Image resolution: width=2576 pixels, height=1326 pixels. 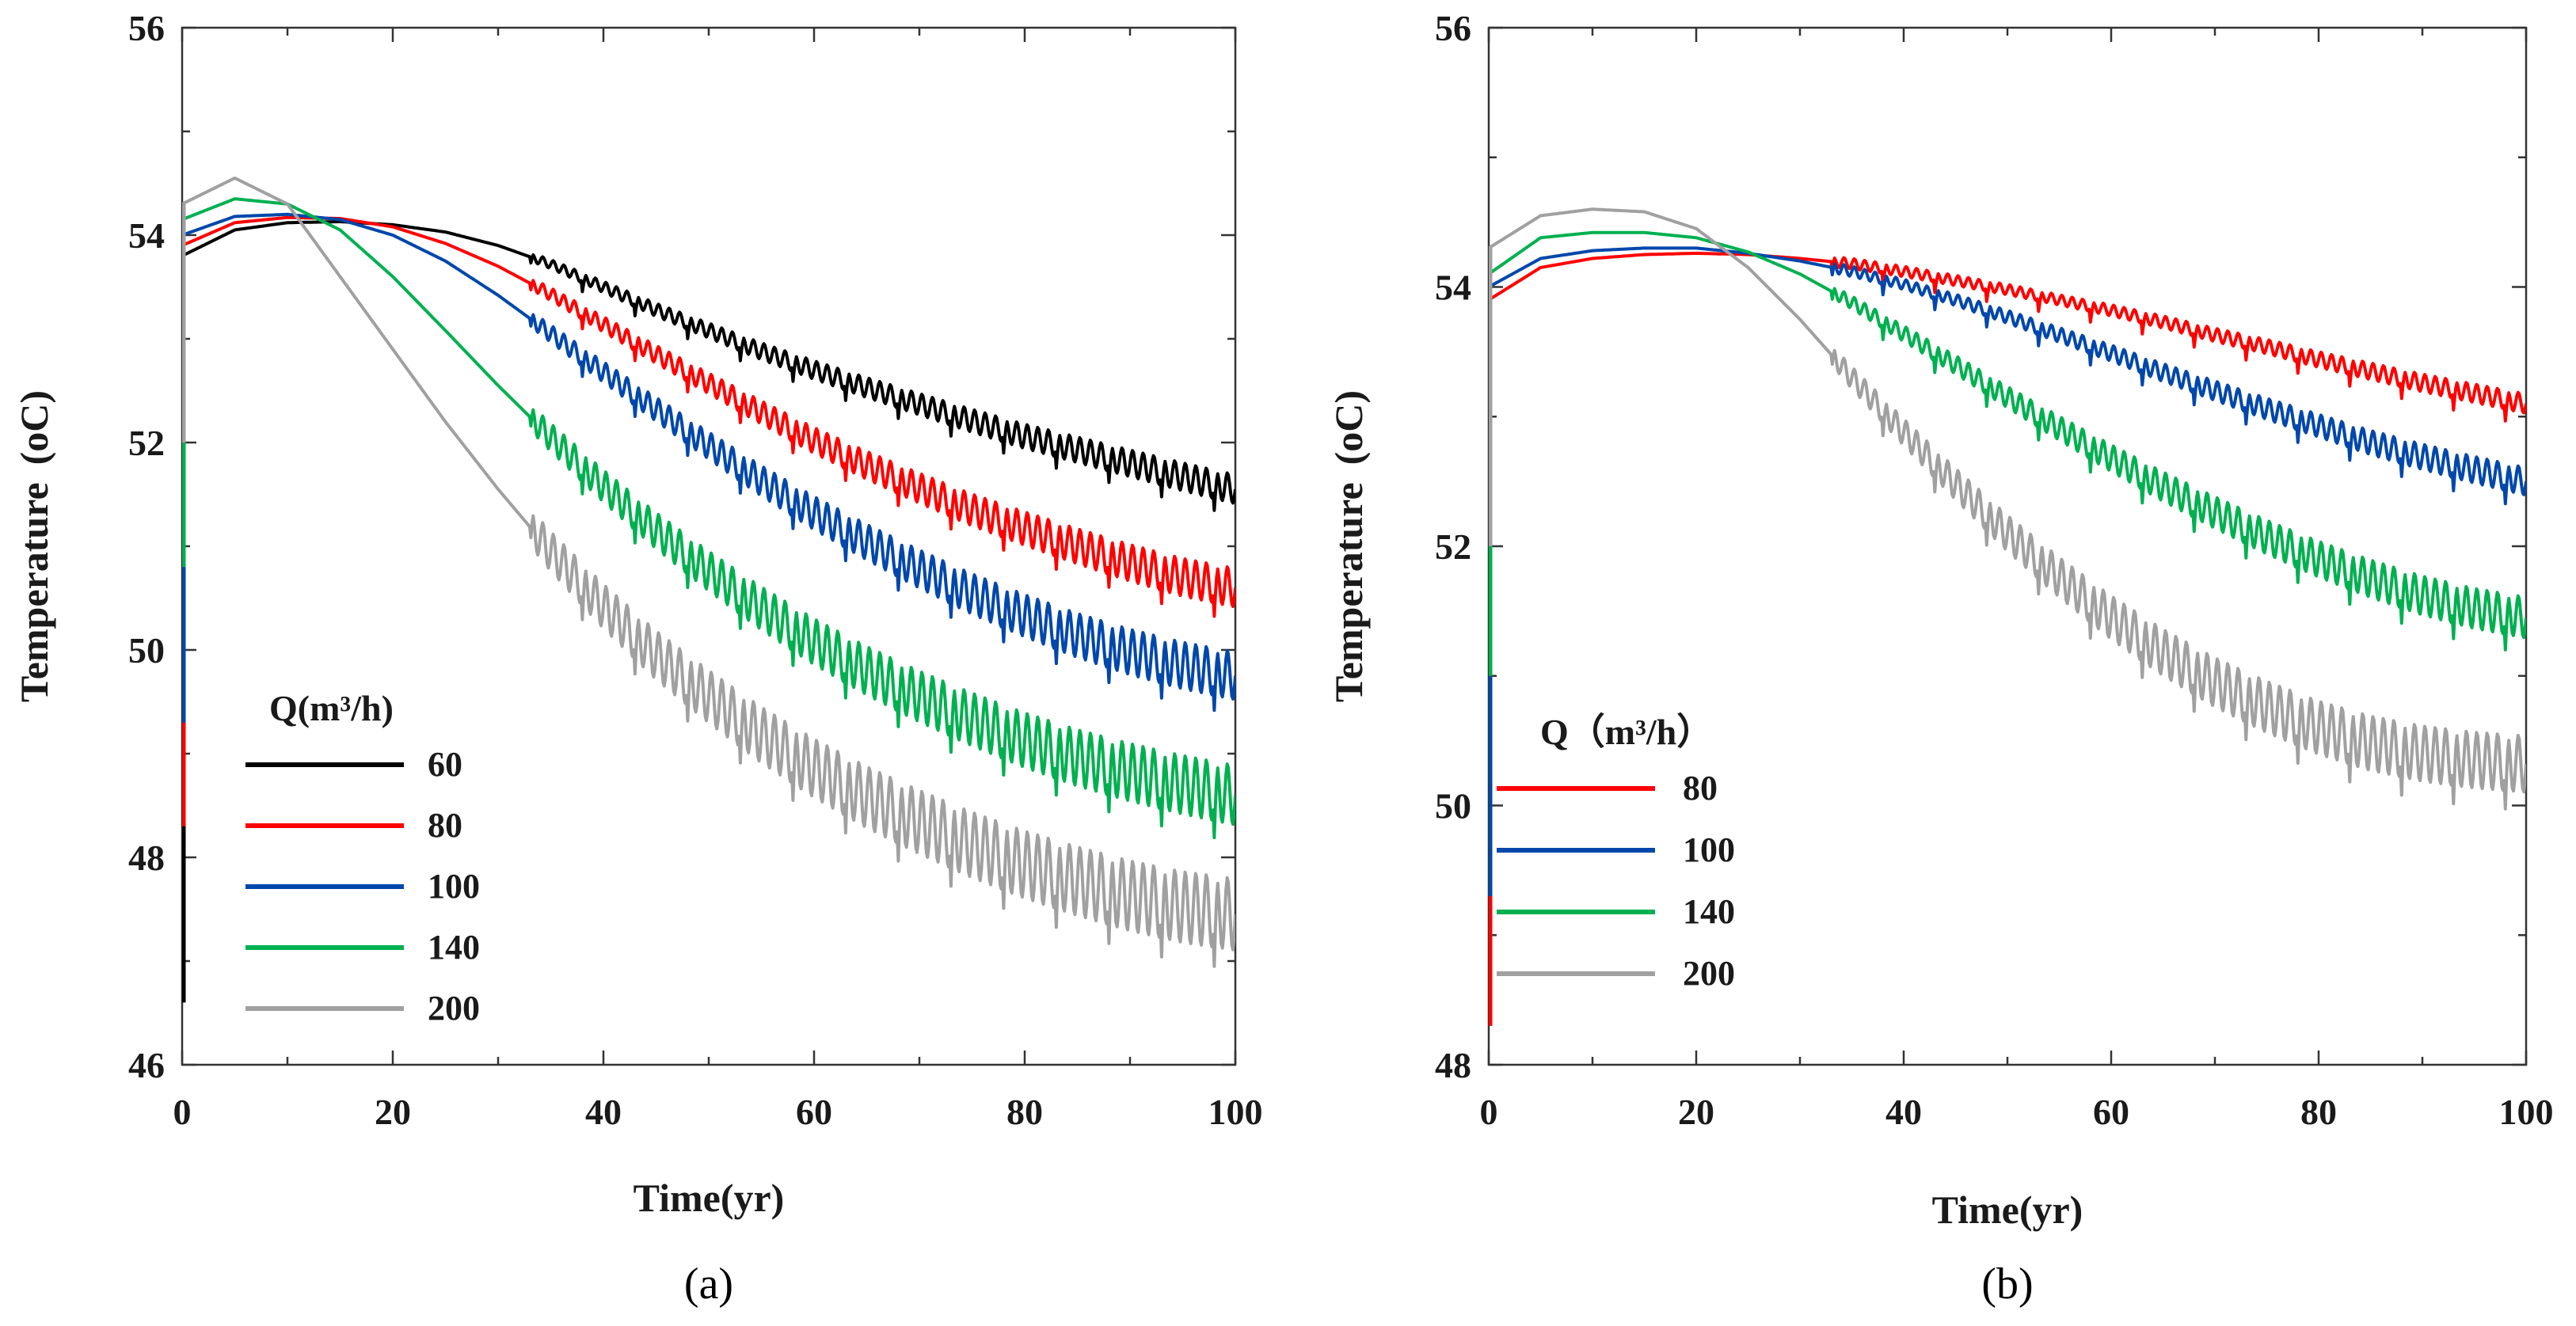 I want to click on panel-label: (a), so click(x=708, y=1285).